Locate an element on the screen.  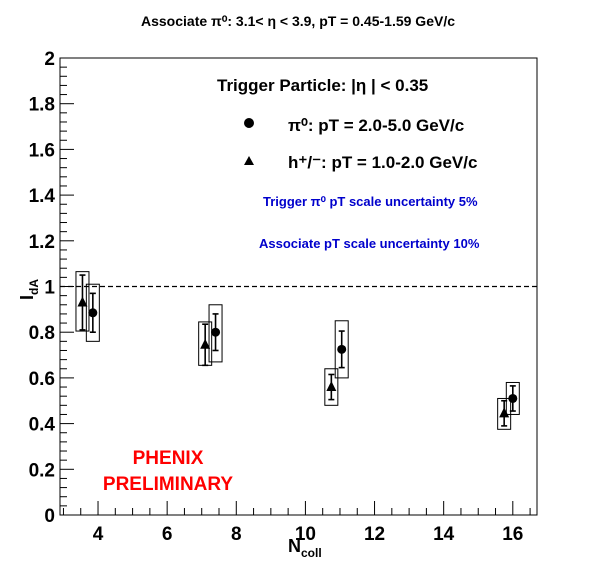
x-tick-label: 12 is located at coordinates (374, 534).